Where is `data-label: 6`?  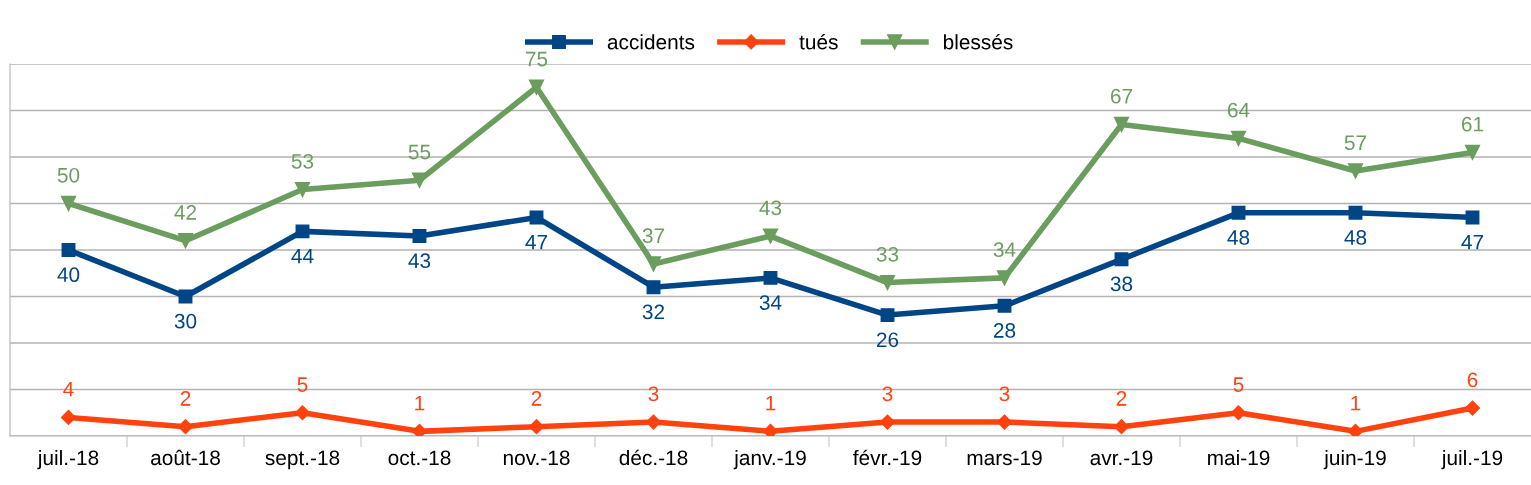 data-label: 6 is located at coordinates (1472, 380).